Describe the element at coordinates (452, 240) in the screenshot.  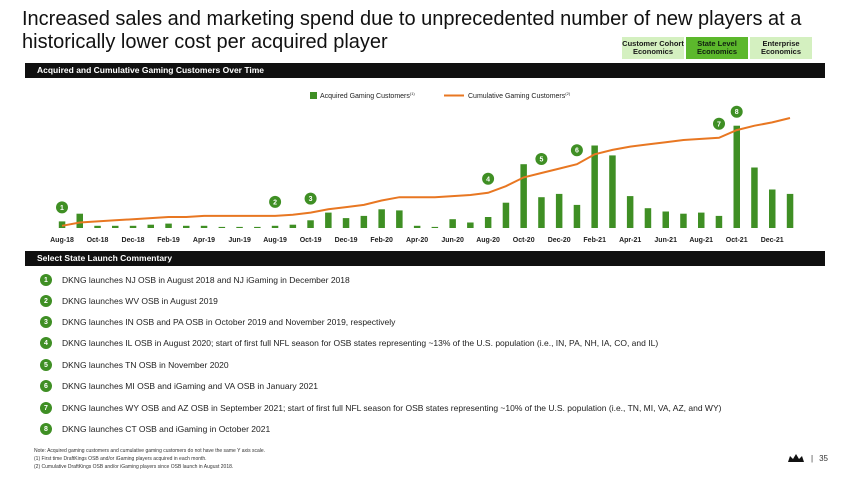
I see `x-tick-label: Jun-20` at that location.